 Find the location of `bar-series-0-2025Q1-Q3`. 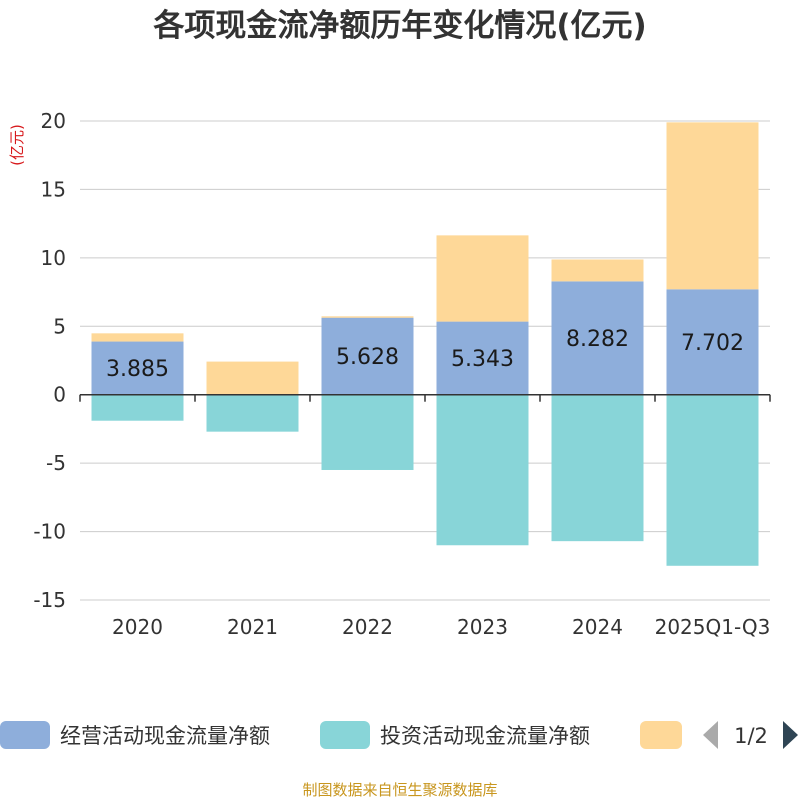

bar-series-0-2025Q1-Q3 is located at coordinates (712, 342).